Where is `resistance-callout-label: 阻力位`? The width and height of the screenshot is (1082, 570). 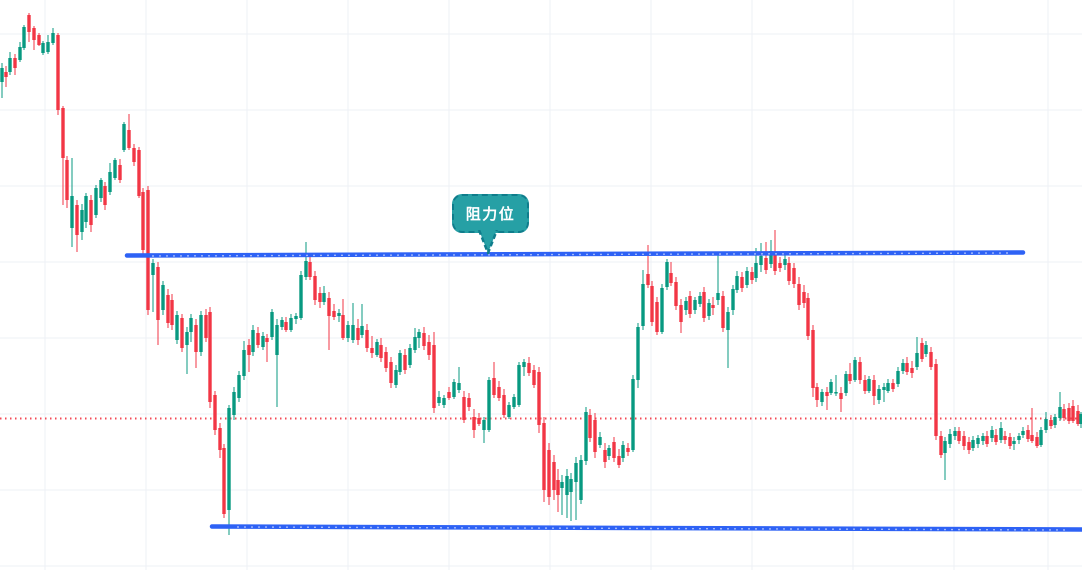 resistance-callout-label: 阻力位 is located at coordinates (490, 214).